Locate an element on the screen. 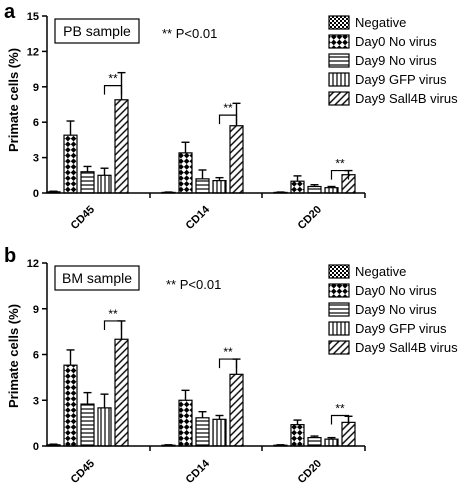 The height and width of the screenshot is (489, 472). panel-letter: a is located at coordinates (10, 12).